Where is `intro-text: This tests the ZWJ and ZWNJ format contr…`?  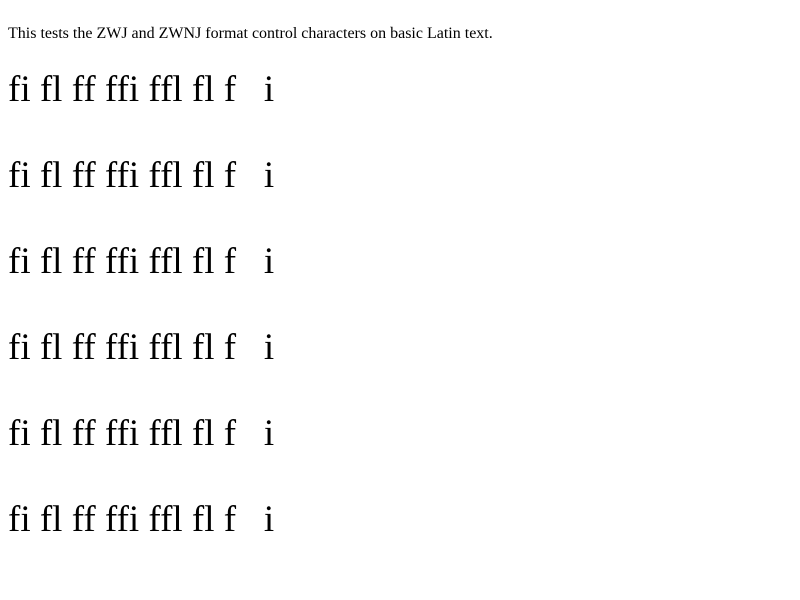
intro-text: This tests the ZWJ and ZWNJ format contr… is located at coordinates (250, 33).